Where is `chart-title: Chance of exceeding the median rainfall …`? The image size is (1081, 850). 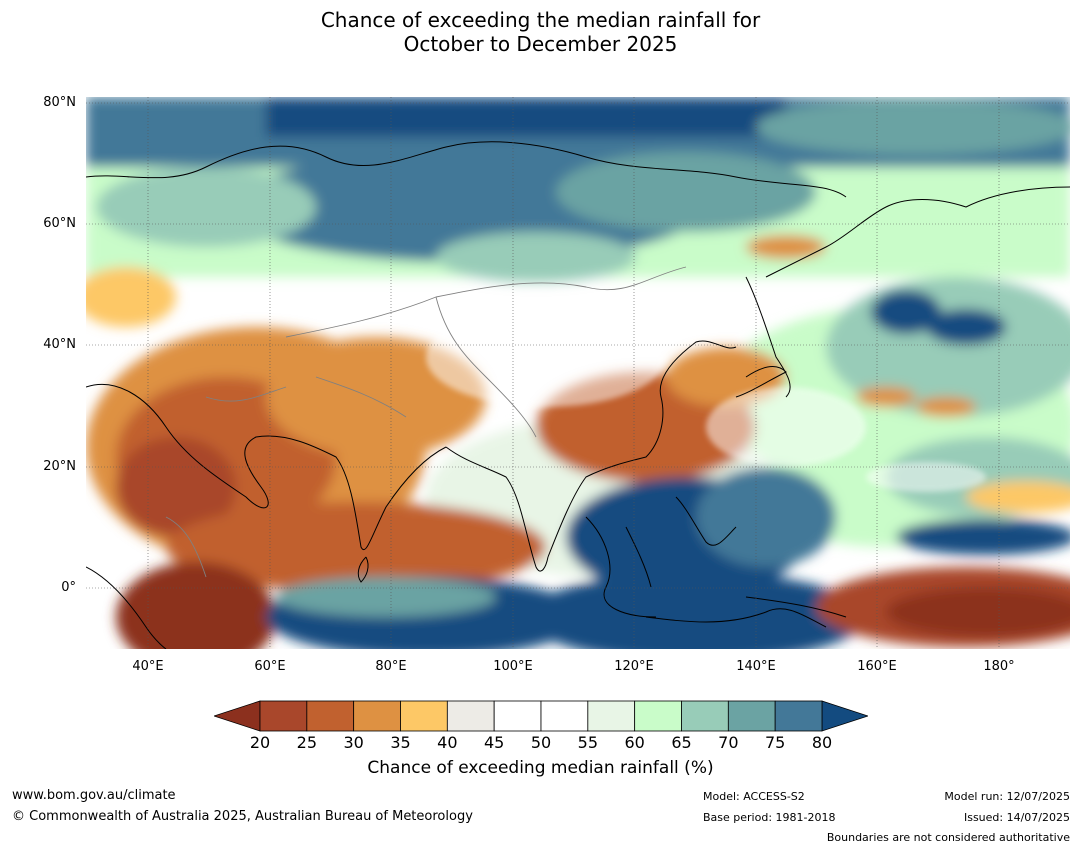
chart-title: Chance of exceeding the median rainfall … is located at coordinates (540, 32).